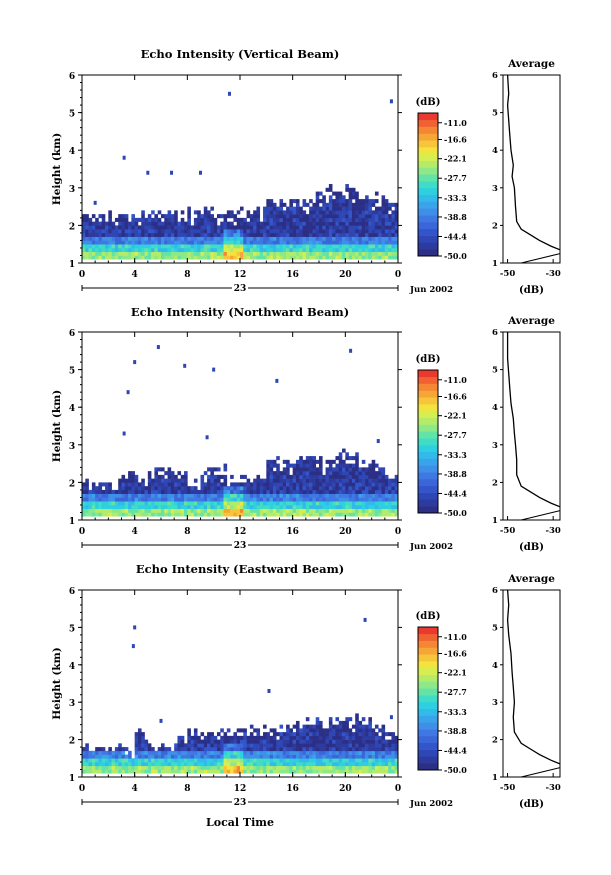 The image size is (611, 875). Describe the element at coordinates (428, 232) in the screenshot. I see `colorbar-segment` at that location.